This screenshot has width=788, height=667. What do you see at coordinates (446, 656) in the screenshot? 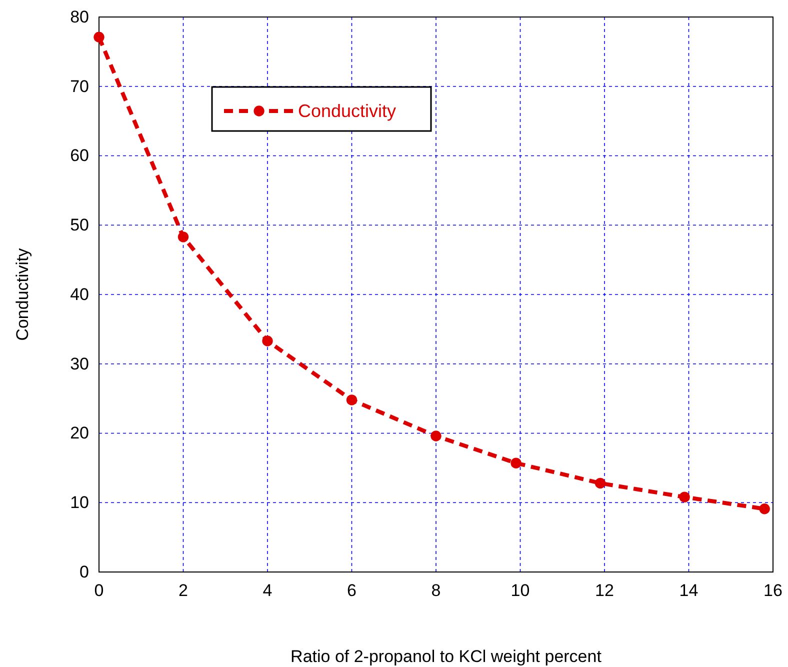
I see `x-axis-title: Ratio of 2-propanol to KCl weight percent` at bounding box center [446, 656].